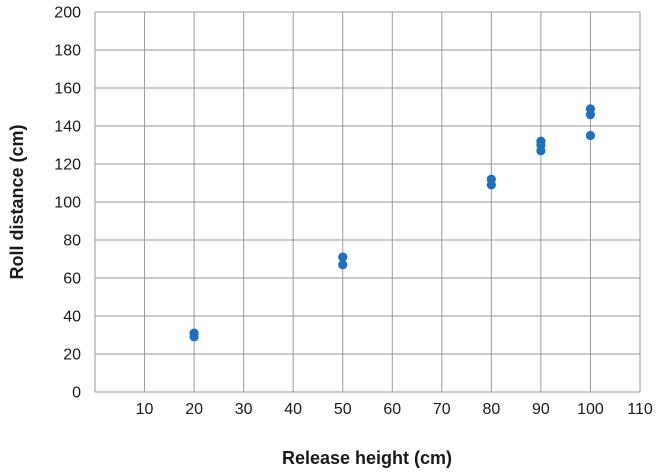 The image size is (662, 474). I want to click on y-tick-label: 100, so click(67, 203).